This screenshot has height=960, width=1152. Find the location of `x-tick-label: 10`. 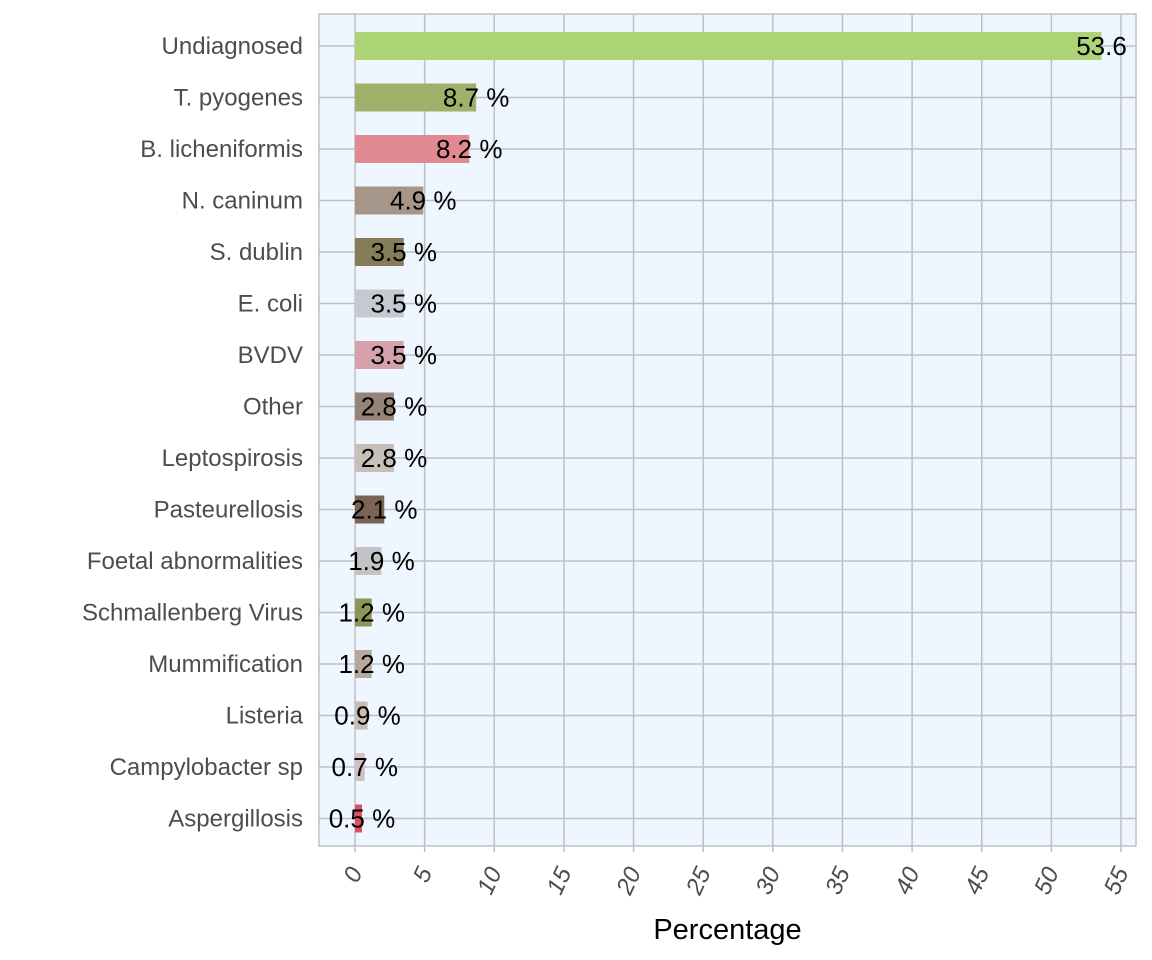

x-tick-label: 10 is located at coordinates (490, 881).